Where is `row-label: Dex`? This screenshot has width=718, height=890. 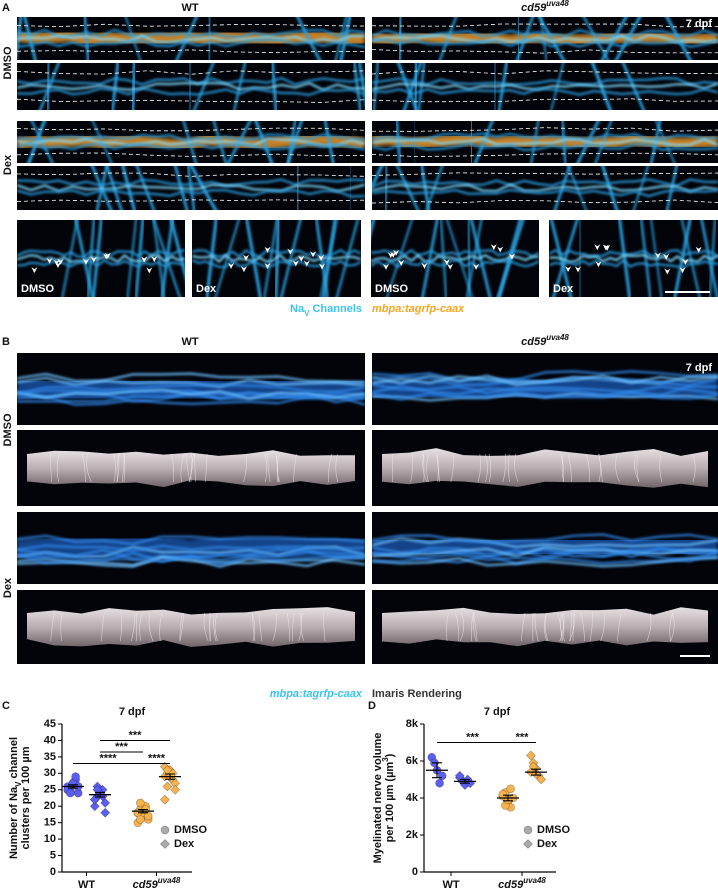
row-label: Dex is located at coordinates (8, 587).